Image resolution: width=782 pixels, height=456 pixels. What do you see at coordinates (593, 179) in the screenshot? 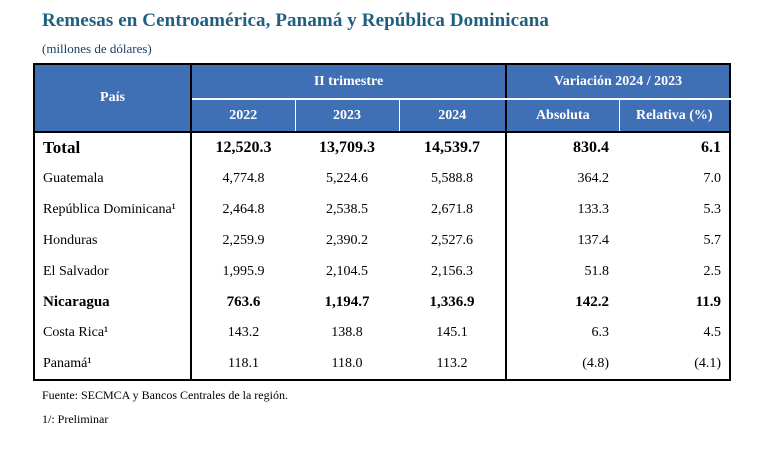
I see `cell-absoluta: 364.2` at bounding box center [593, 179].